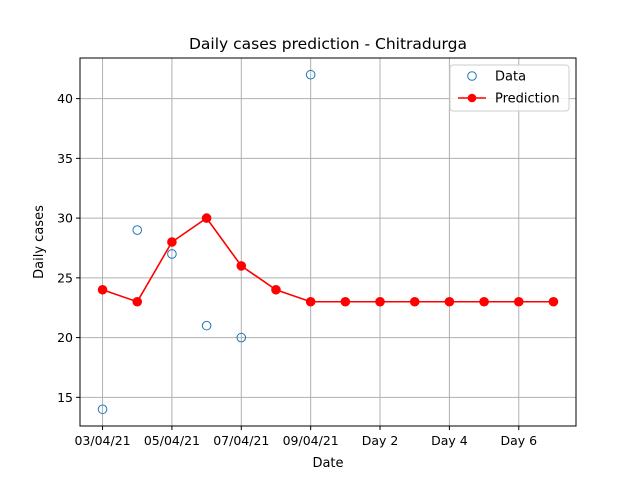 The height and width of the screenshot is (480, 640). I want to click on y-tick-label: 15, so click(65, 397).